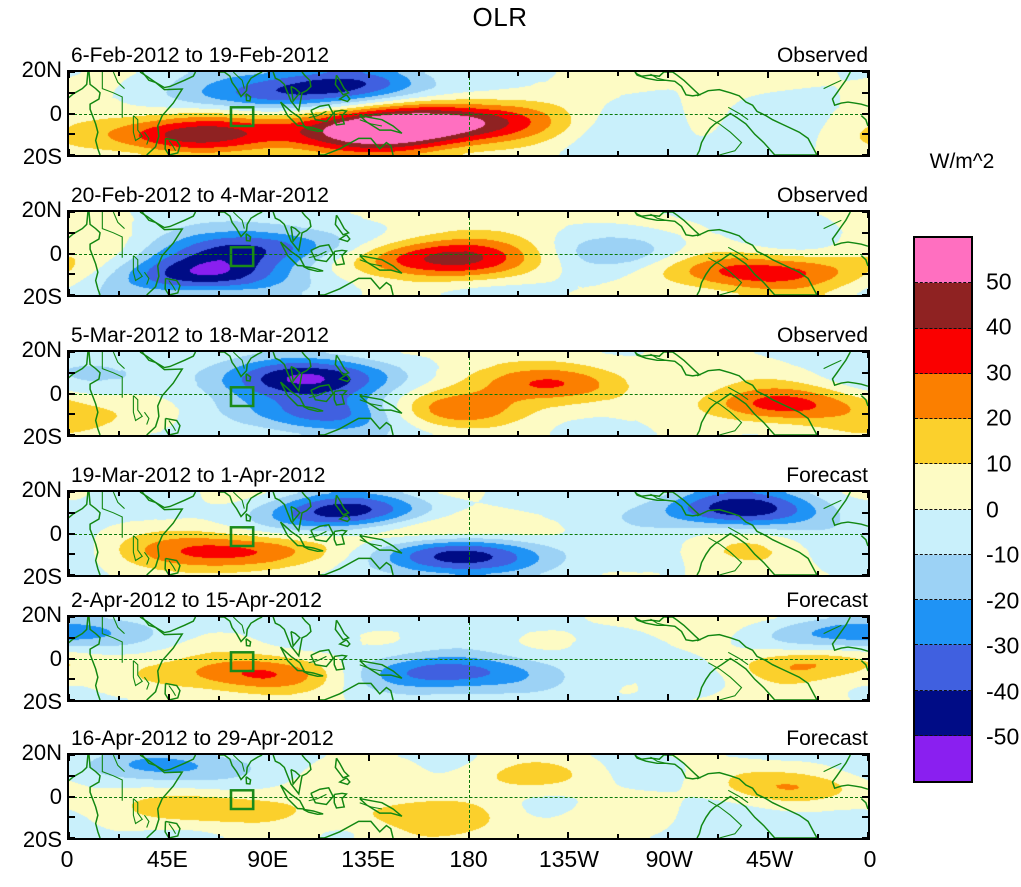  What do you see at coordinates (268, 859) in the screenshot?
I see `x-tick-label: 90E` at bounding box center [268, 859].